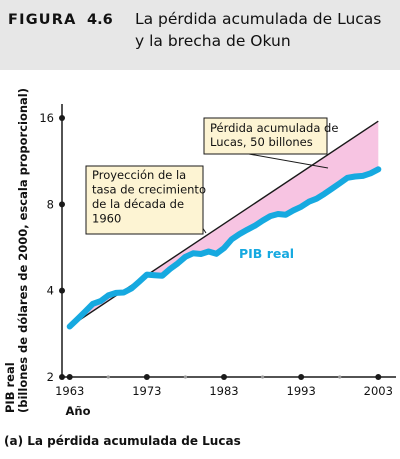  I want to click on projection-callout-text: de la década de, so click(138, 204).